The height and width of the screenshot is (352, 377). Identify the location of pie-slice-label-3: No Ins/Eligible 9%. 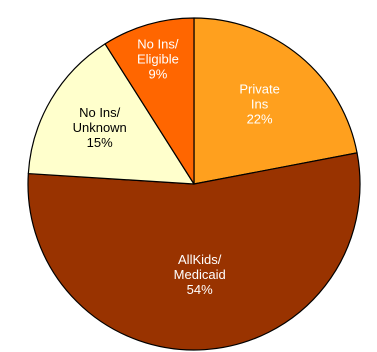
(158, 59).